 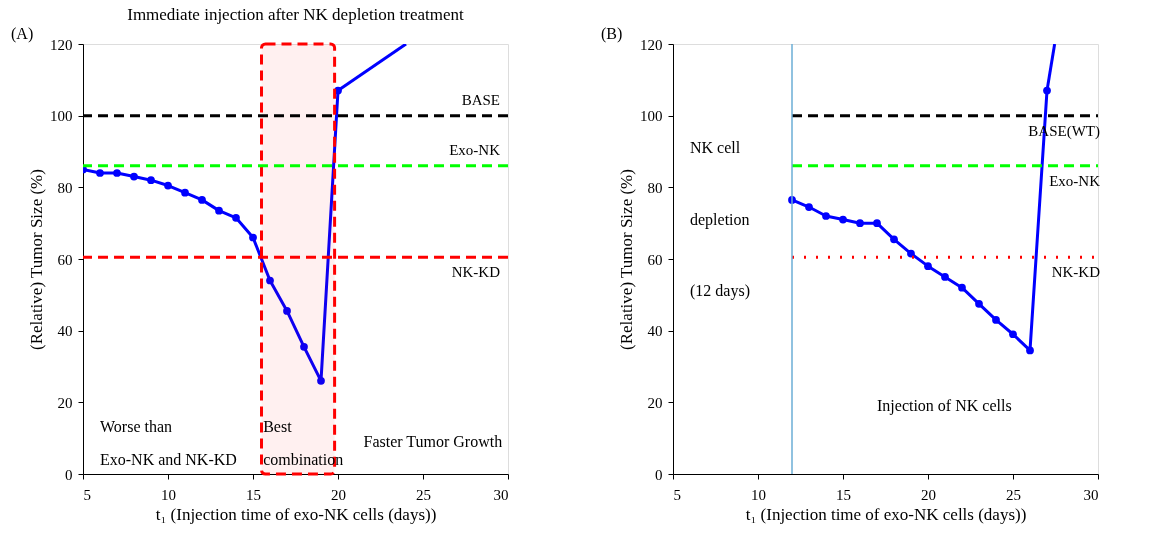 I want to click on annotation: NK cell, so click(x=715, y=147).